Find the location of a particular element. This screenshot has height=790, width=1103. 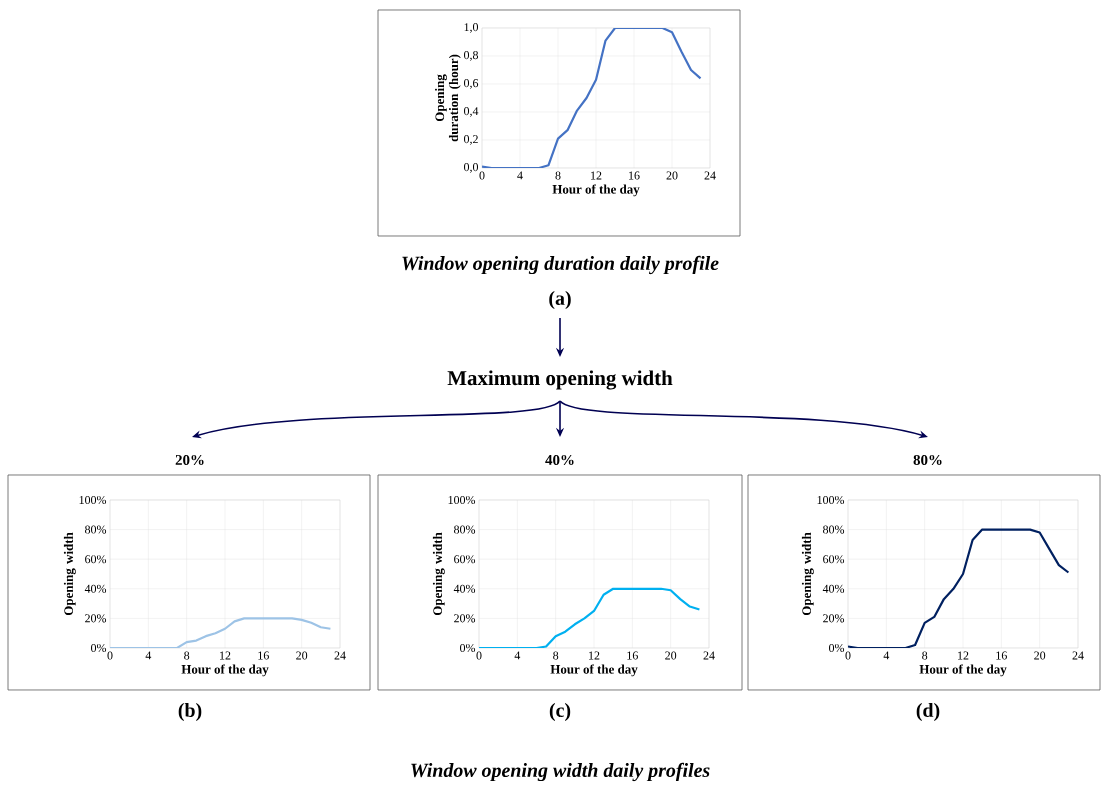

y-axis-title: Opening duration (hour) is located at coordinates (448, 98).